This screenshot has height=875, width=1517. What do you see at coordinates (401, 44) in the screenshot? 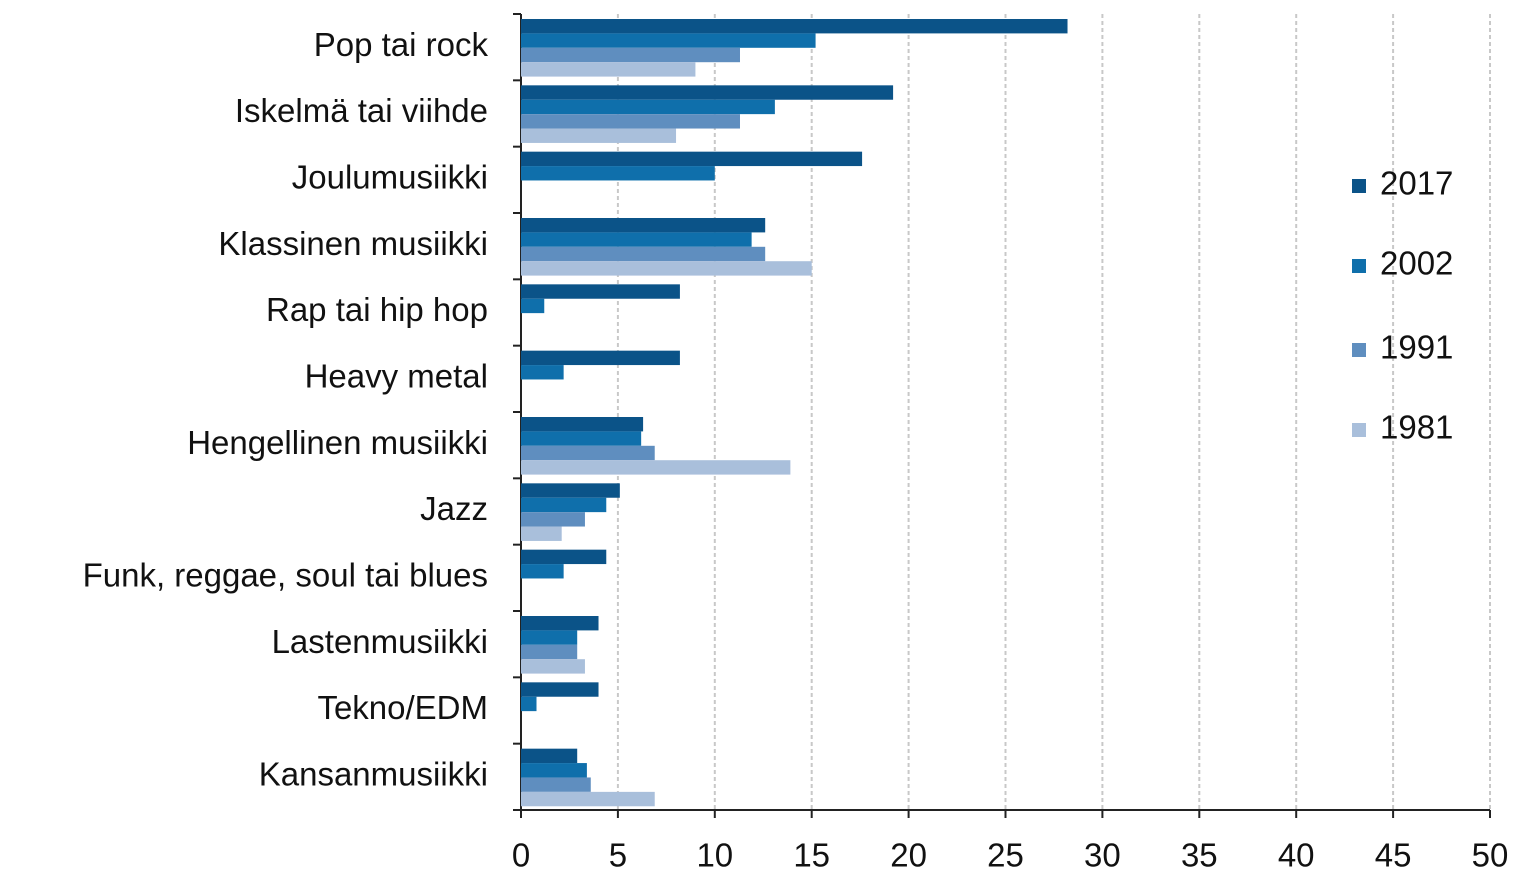
I see `y-tick-label: Pop tai rock` at bounding box center [401, 44].